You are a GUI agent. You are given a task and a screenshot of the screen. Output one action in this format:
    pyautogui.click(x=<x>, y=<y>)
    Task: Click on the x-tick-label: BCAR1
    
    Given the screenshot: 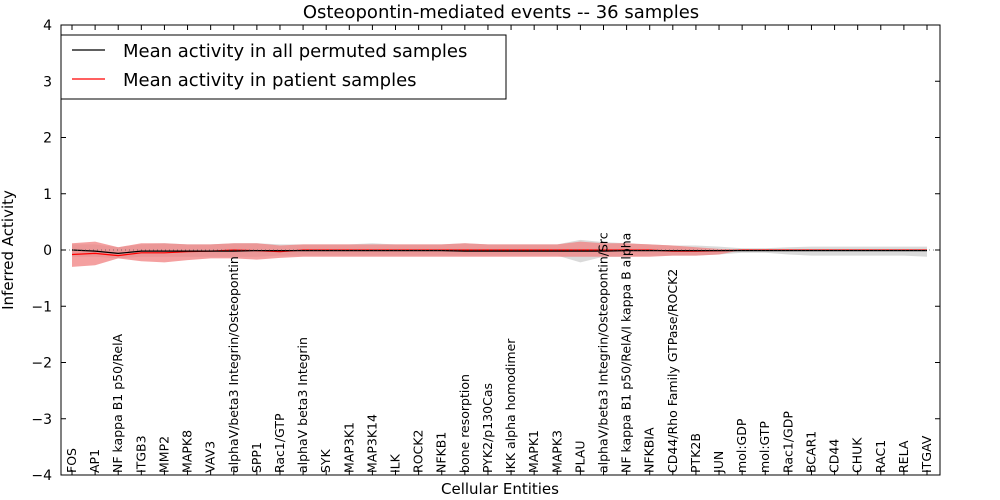 What is the action you would take?
    pyautogui.click(x=811, y=452)
    